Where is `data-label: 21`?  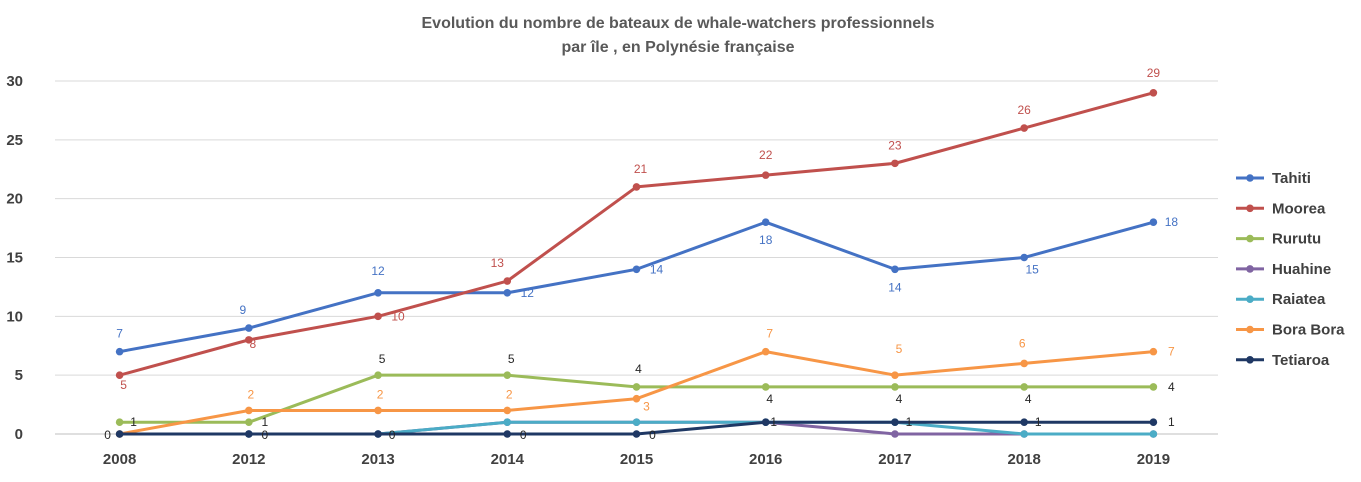 data-label: 21 is located at coordinates (641, 169).